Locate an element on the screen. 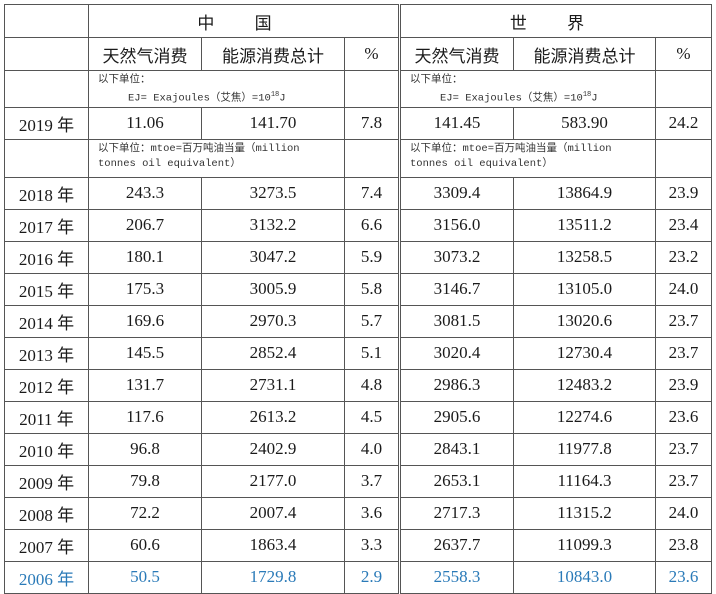  w-total-cell: 13511.2 is located at coordinates (584, 225).